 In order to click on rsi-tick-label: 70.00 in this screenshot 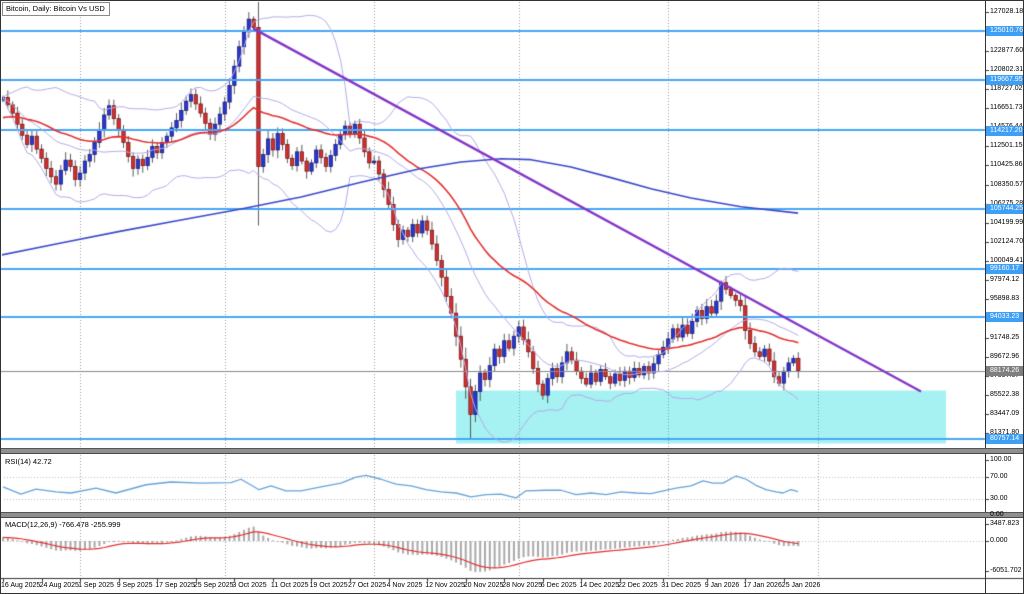, I will do `click(999, 476)`.